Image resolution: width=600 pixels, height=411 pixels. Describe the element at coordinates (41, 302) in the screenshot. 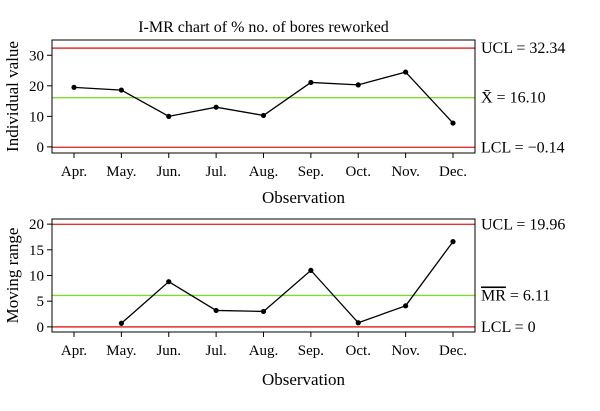

I see `y-tick-label: 5` at that location.